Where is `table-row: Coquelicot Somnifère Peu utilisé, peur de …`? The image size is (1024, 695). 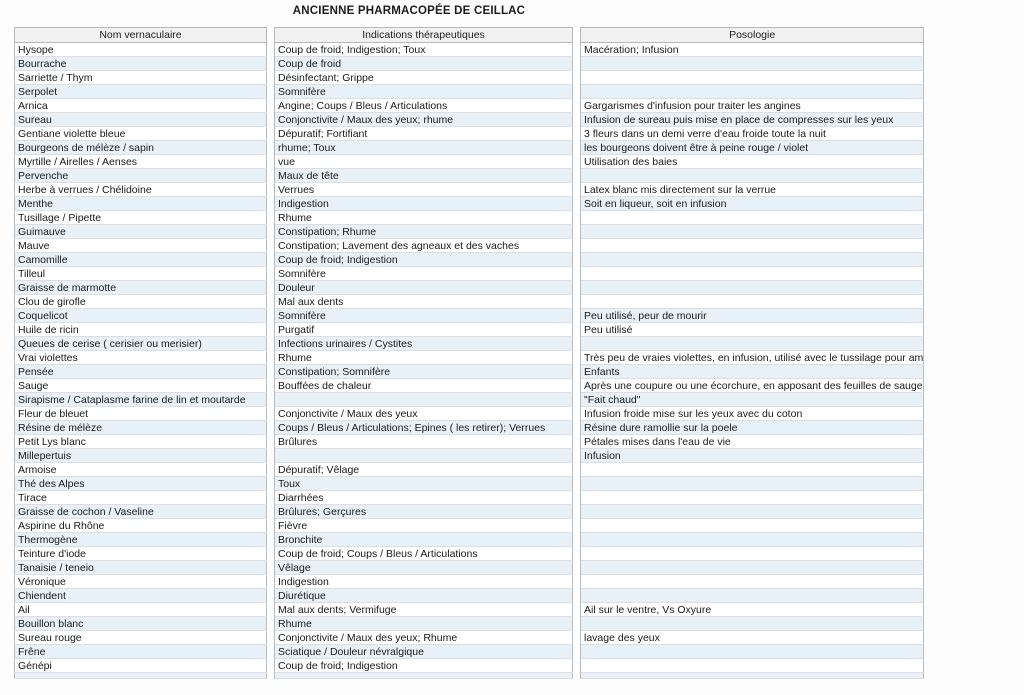 table-row: Coquelicot Somnifère Peu utilisé, peur de … is located at coordinates (469, 315).